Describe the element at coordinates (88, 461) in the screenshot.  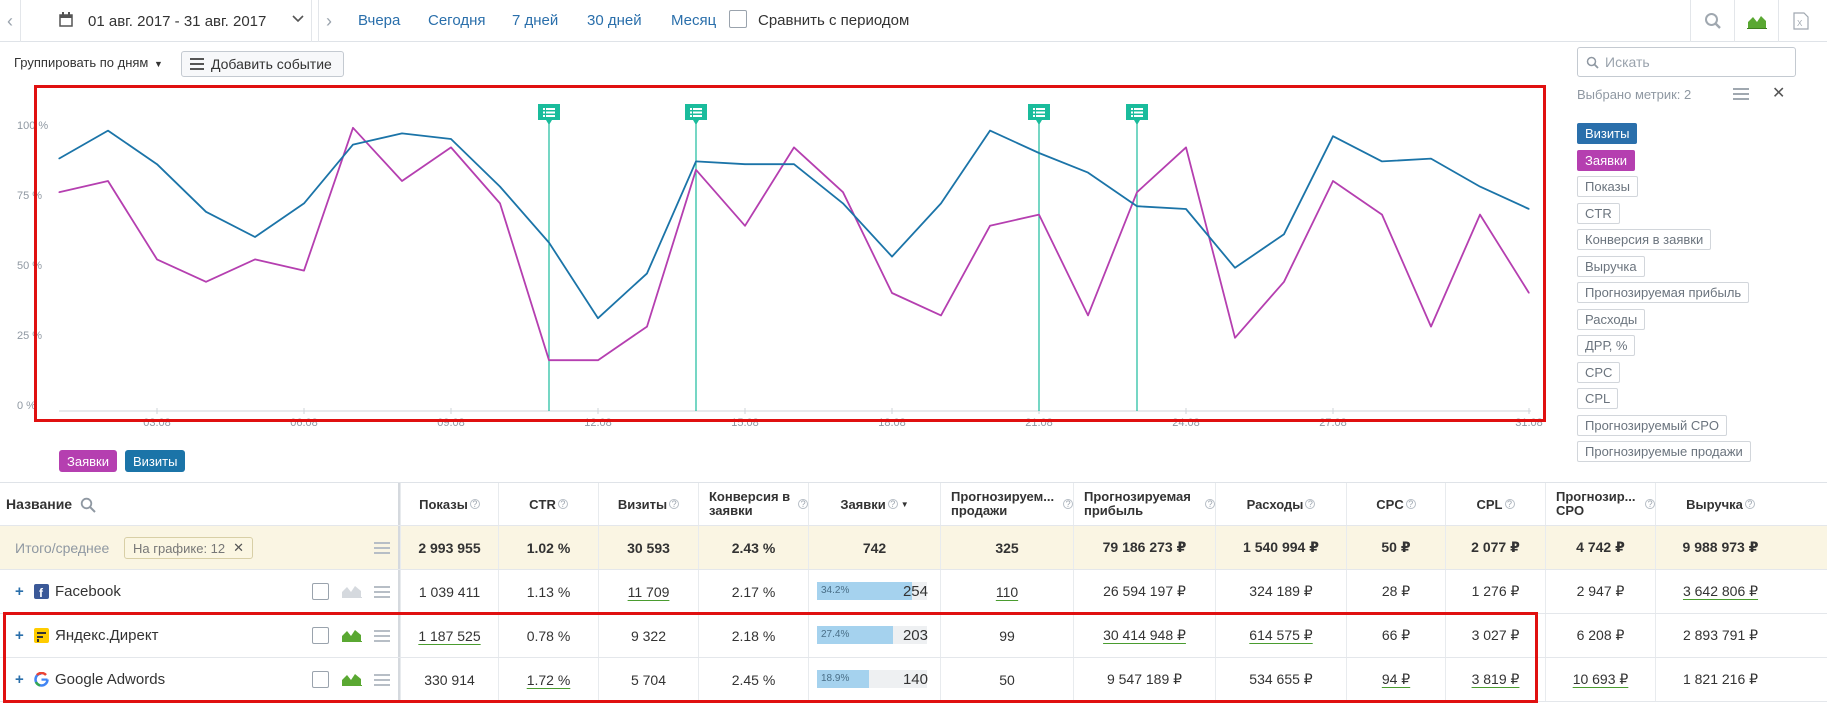
I see `legend-item-zayavki: Заявки` at that location.